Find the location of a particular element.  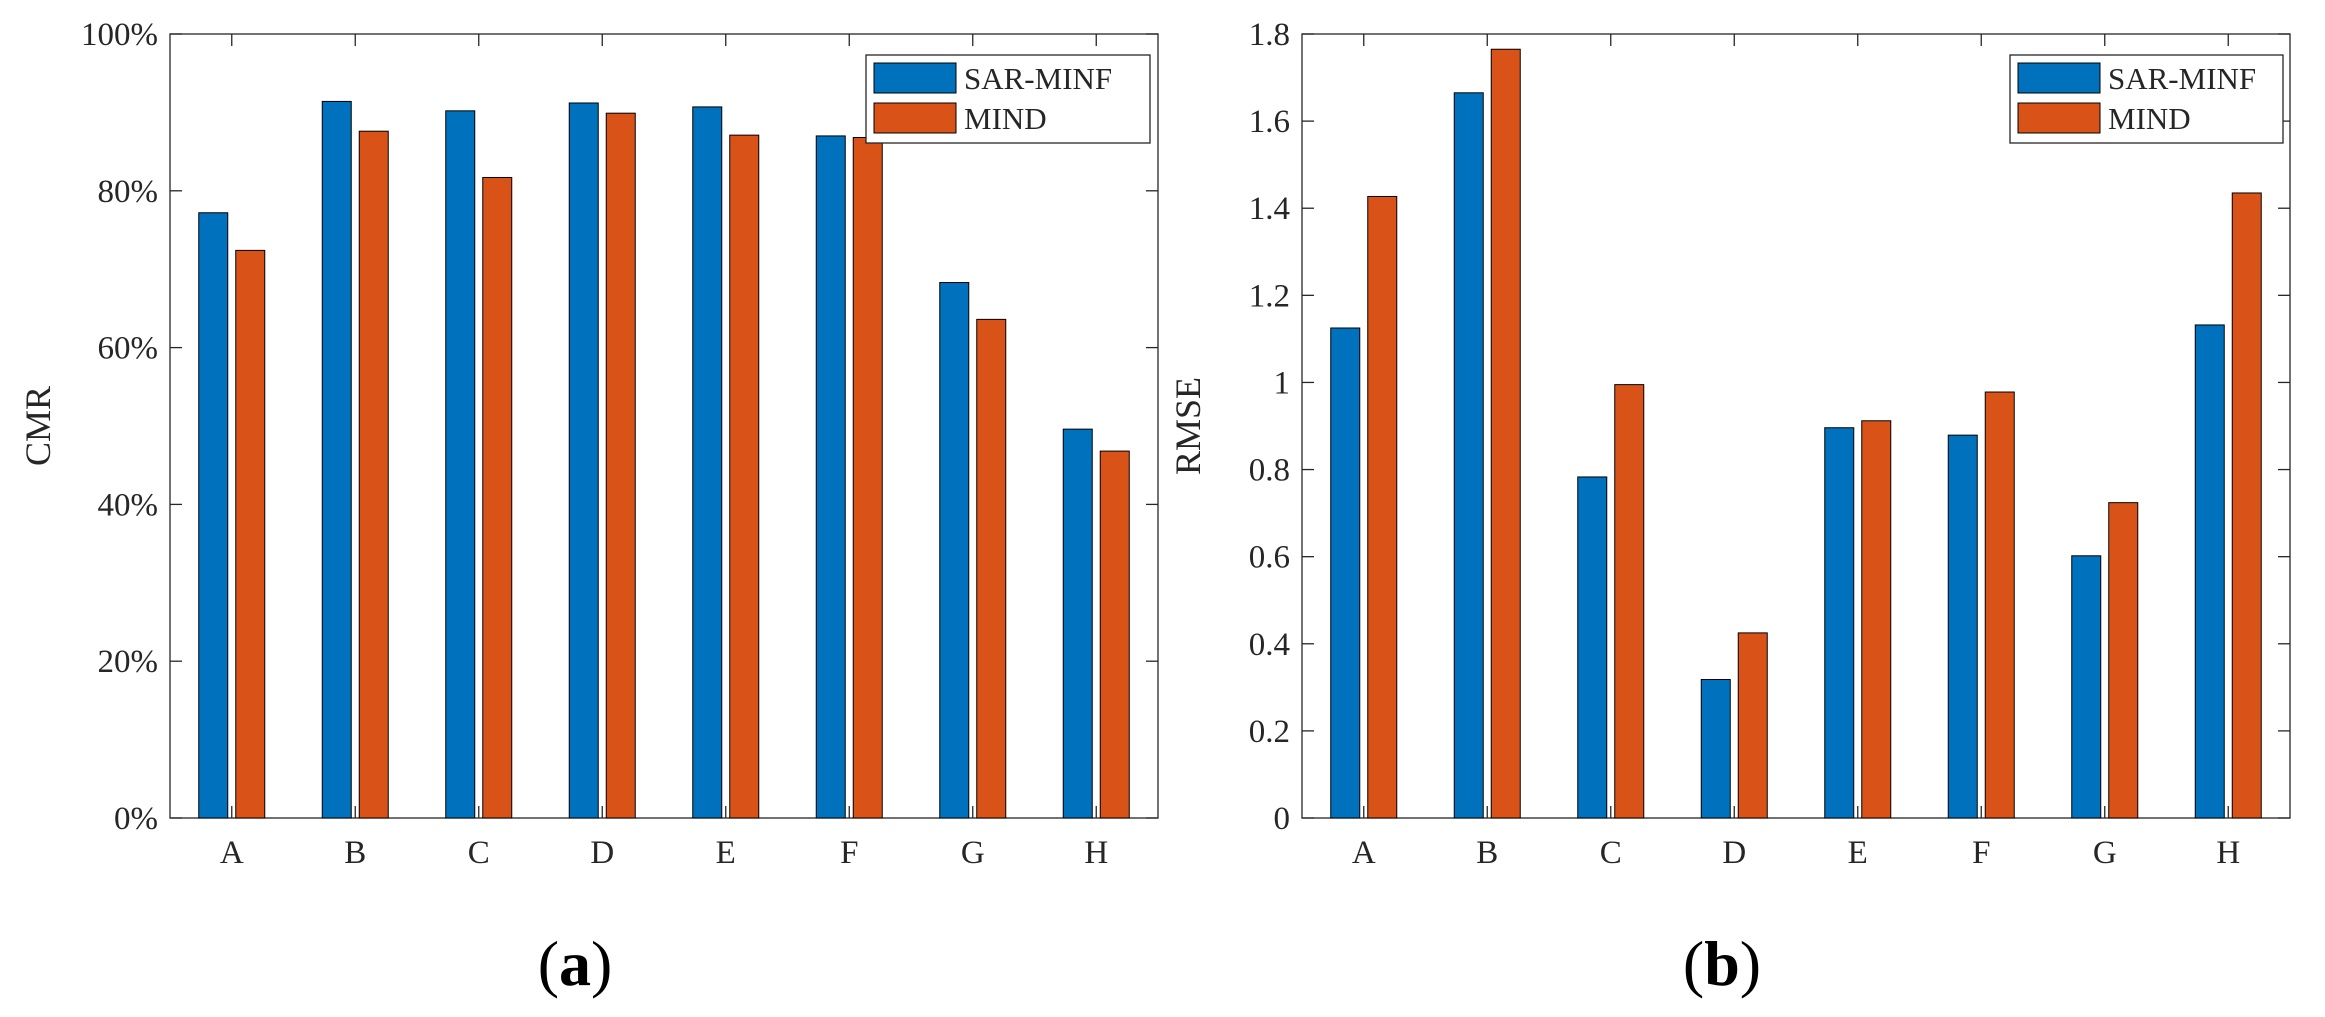

y-tick-label: 0.4 is located at coordinates (1269, 645).